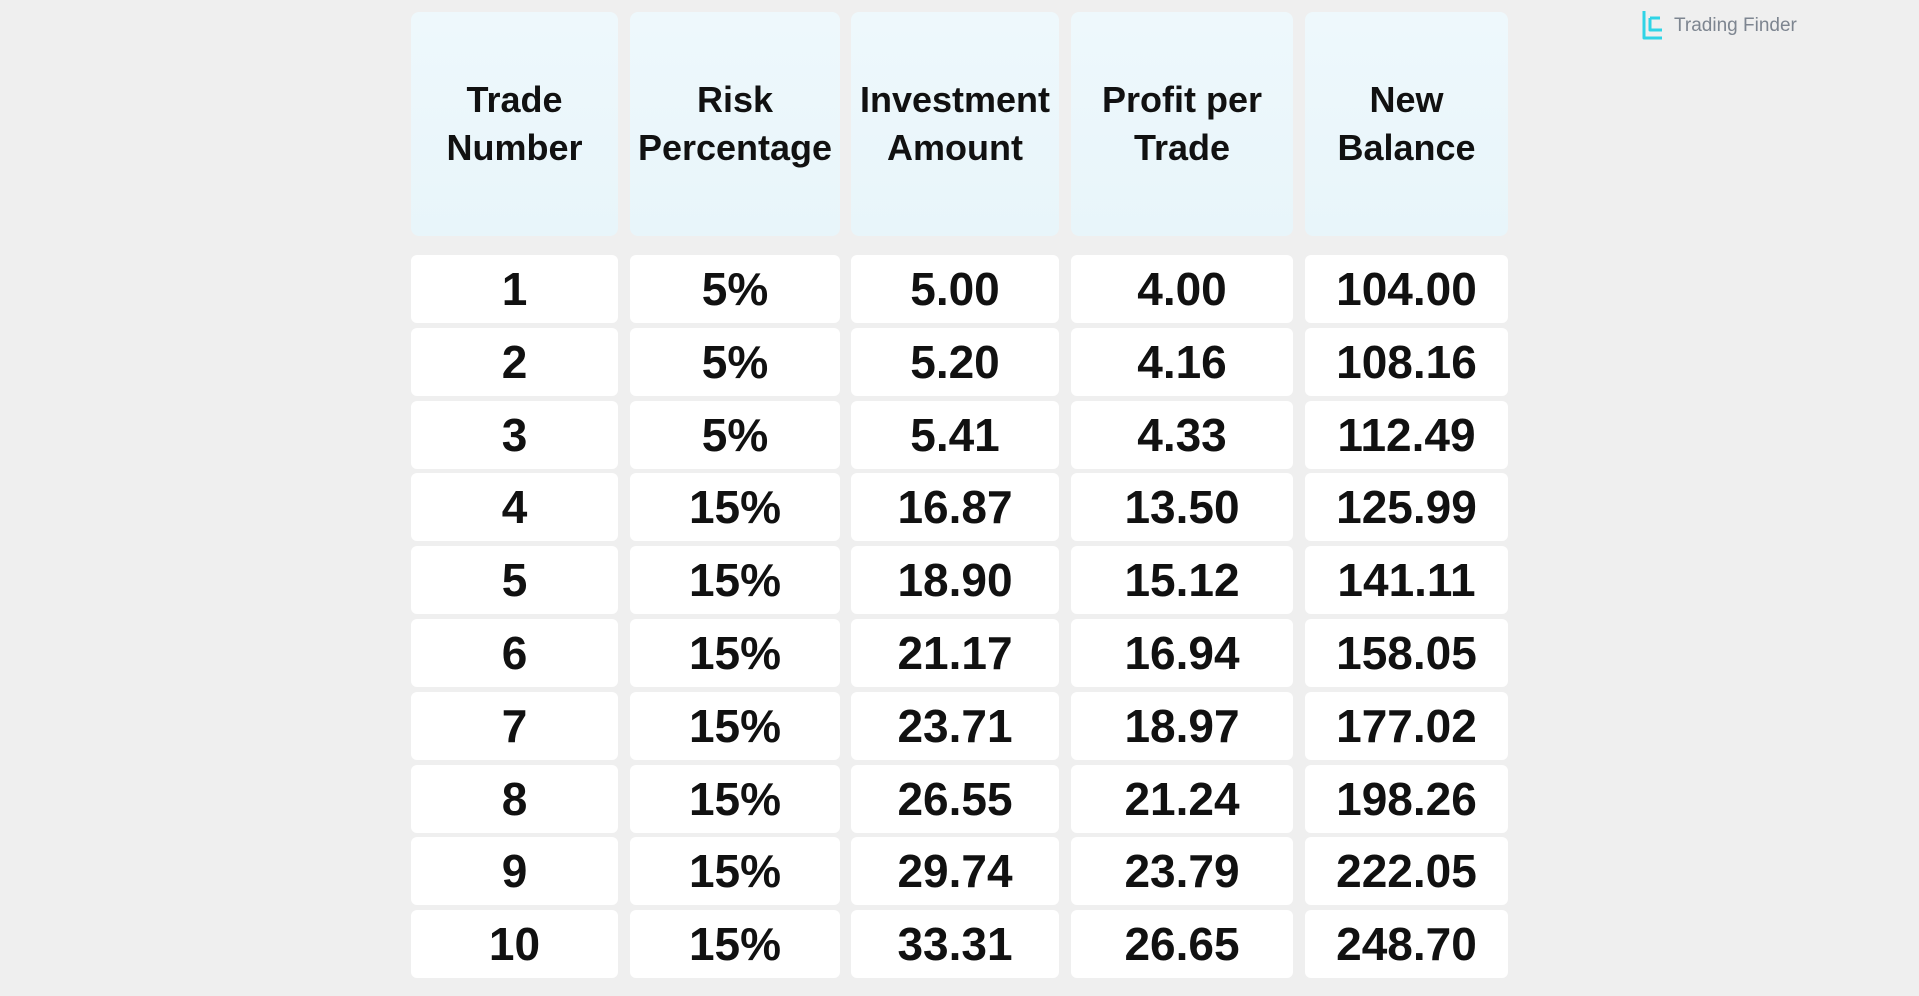 This screenshot has height=996, width=1919. Describe the element at coordinates (955, 871) in the screenshot. I see `table-cell: 29.74` at that location.